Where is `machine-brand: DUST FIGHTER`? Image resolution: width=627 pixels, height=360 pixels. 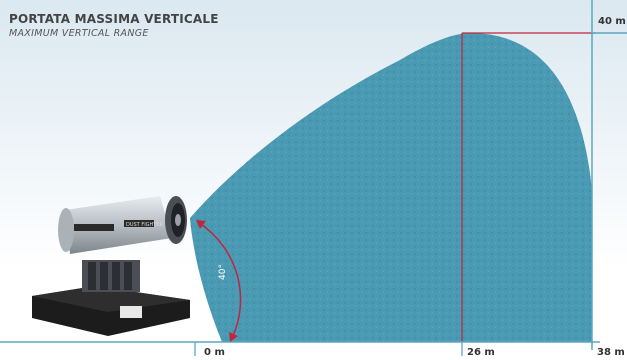 machine-brand: DUST FIGHTER is located at coordinates (145, 225).